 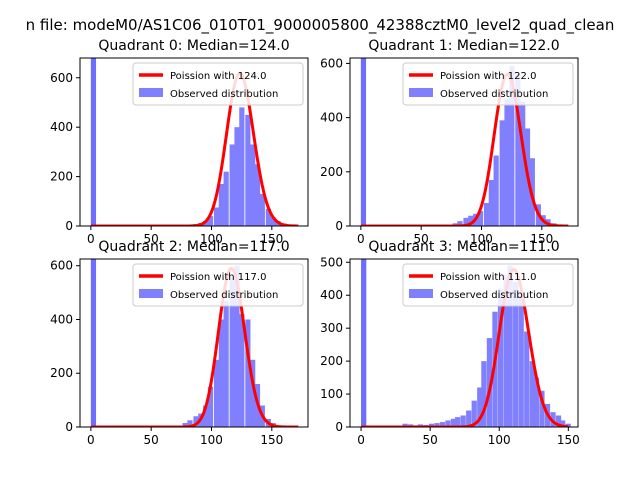 What do you see at coordinates (218, 277) in the screenshot?
I see `legend-label: Poission with 117.0` at bounding box center [218, 277].